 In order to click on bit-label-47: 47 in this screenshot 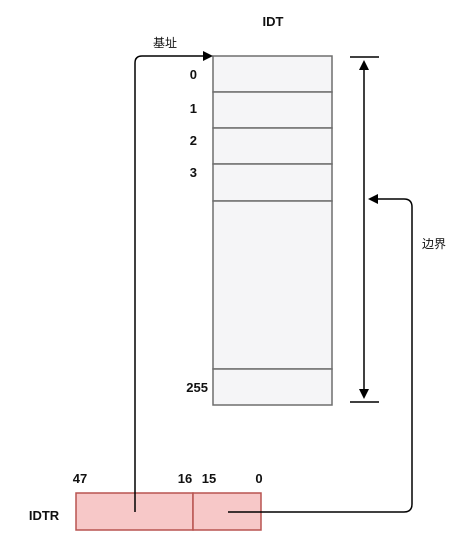, I will do `click(80, 478)`.